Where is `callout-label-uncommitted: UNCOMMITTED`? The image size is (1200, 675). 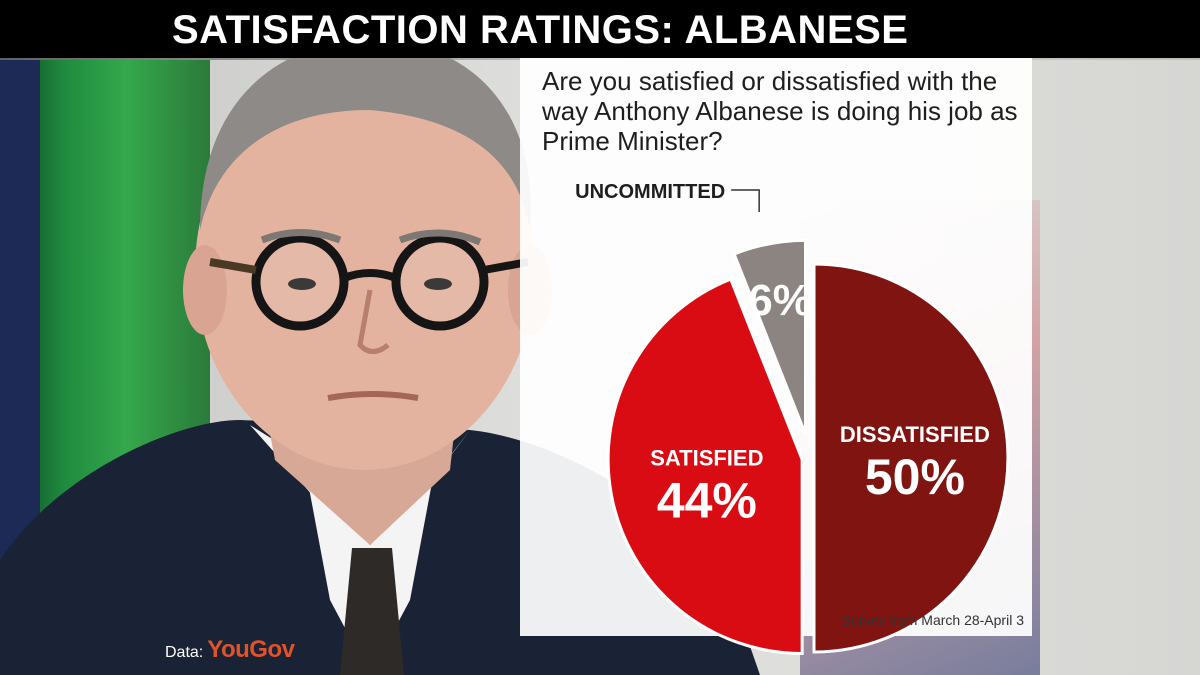
callout-label-uncommitted: UNCOMMITTED is located at coordinates (650, 192).